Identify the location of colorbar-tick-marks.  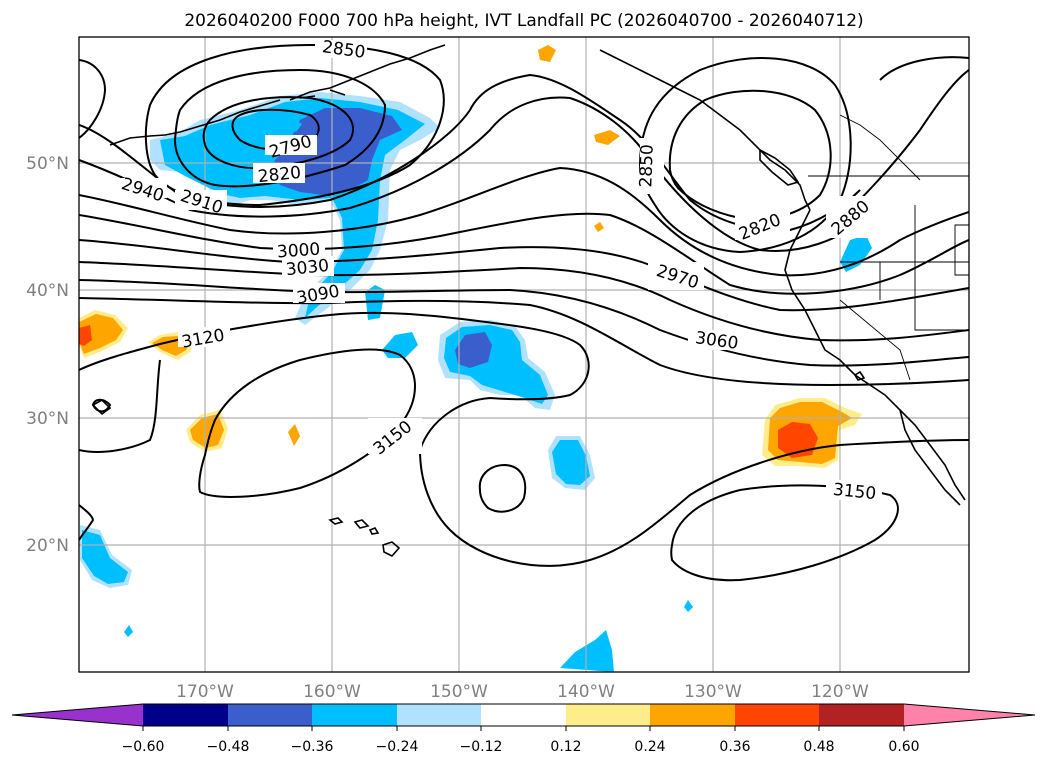
(523, 728).